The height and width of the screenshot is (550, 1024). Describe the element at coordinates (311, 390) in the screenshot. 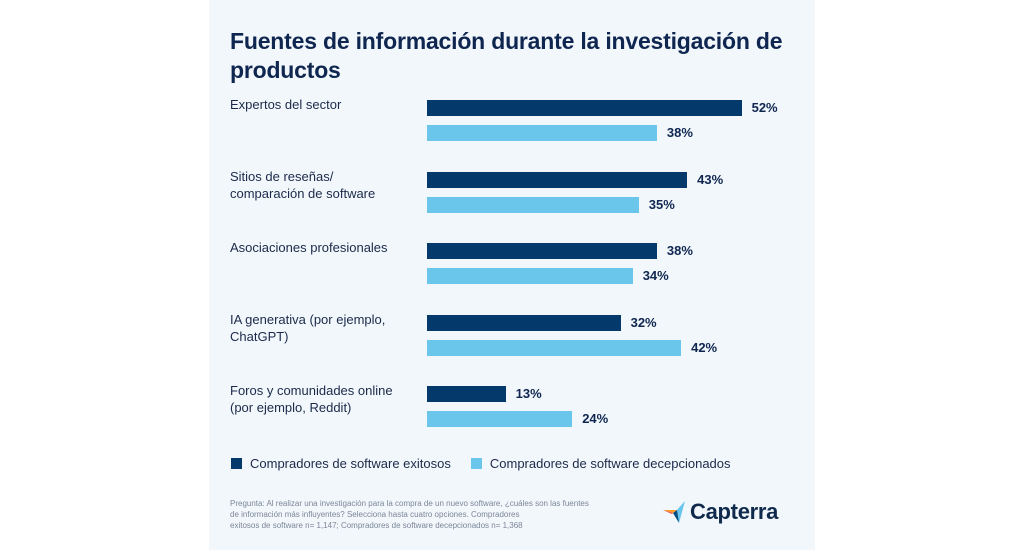

I see `category-label-line: Foros y comunidades online` at that location.